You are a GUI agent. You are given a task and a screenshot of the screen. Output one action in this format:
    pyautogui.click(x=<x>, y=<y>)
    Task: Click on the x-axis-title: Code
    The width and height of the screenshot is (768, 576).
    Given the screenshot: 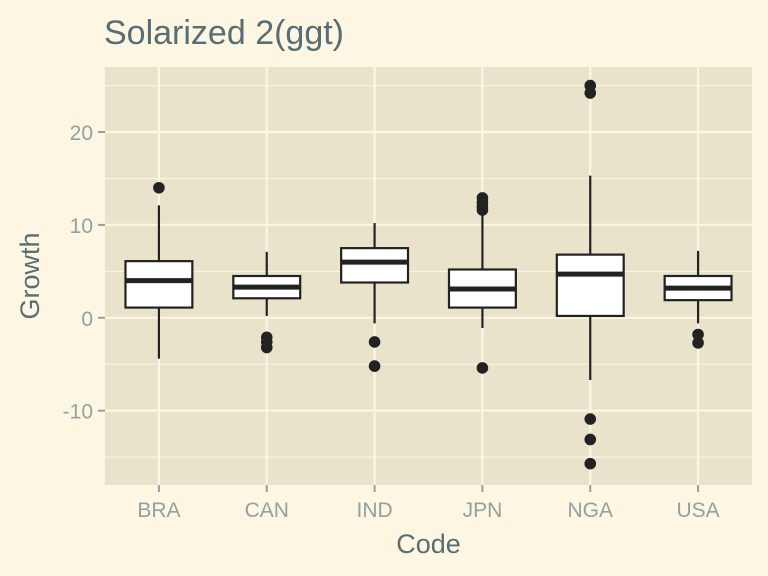 What is the action you would take?
    pyautogui.click(x=428, y=544)
    